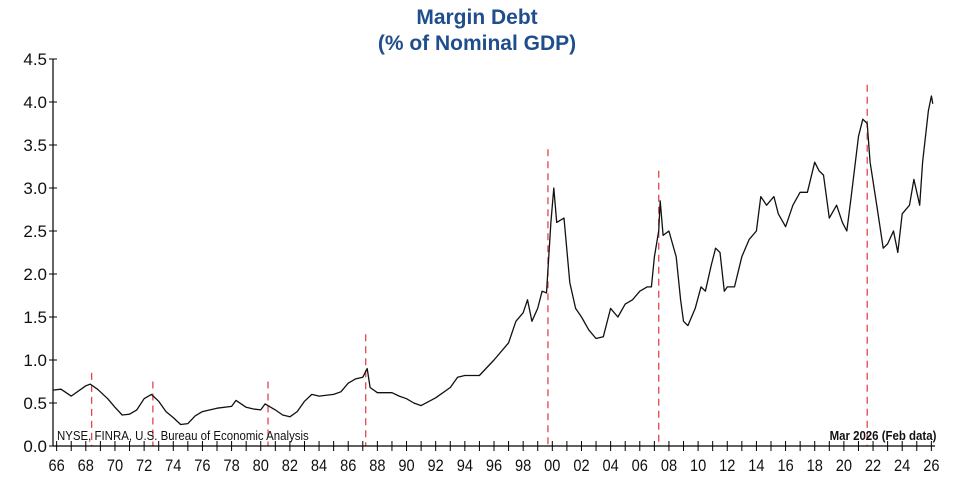  What do you see at coordinates (931, 466) in the screenshot?
I see `x-tick-label: 26` at bounding box center [931, 466].